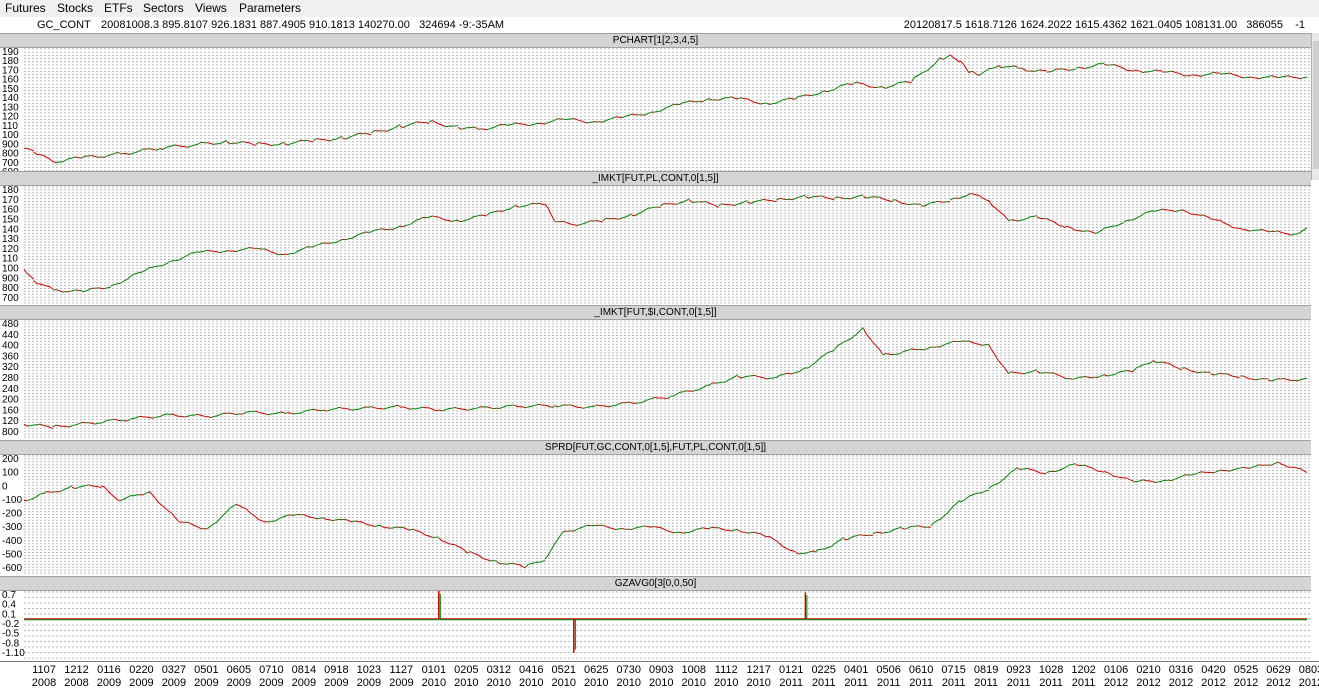 Image resolution: width=1319 pixels, height=691 pixels. Describe the element at coordinates (75, 8) in the screenshot. I see `menu-stocks: Stocks` at that location.